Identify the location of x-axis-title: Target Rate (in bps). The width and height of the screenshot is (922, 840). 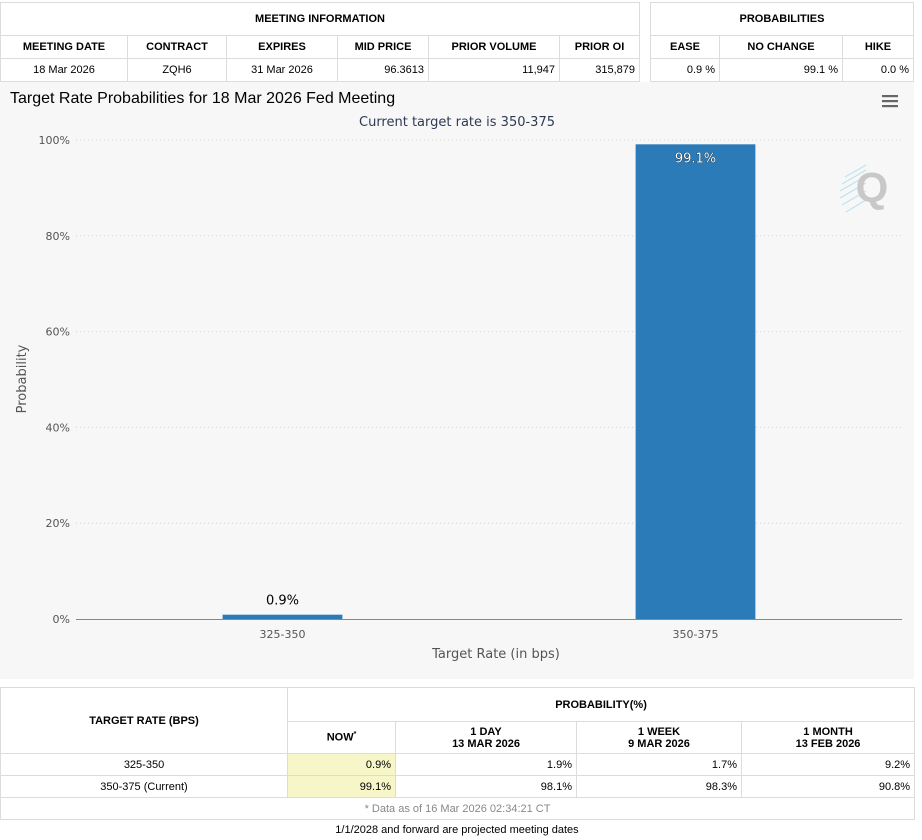
(495, 654).